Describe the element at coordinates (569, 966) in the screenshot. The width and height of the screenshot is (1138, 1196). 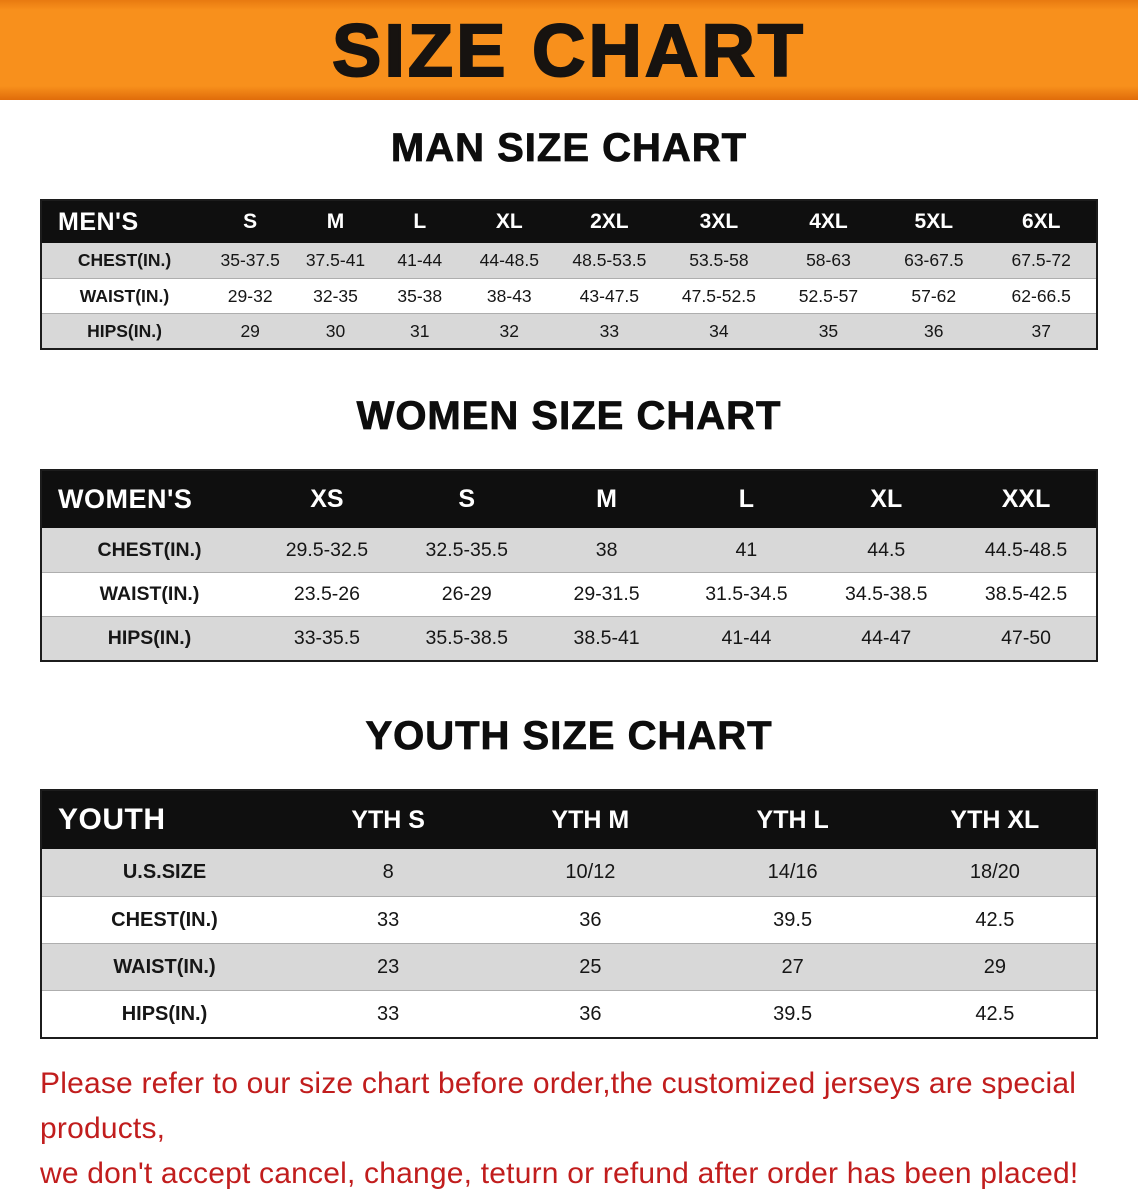
I see `youth-measurement-row: WAIST(IN.) 23 25 27 29` at that location.